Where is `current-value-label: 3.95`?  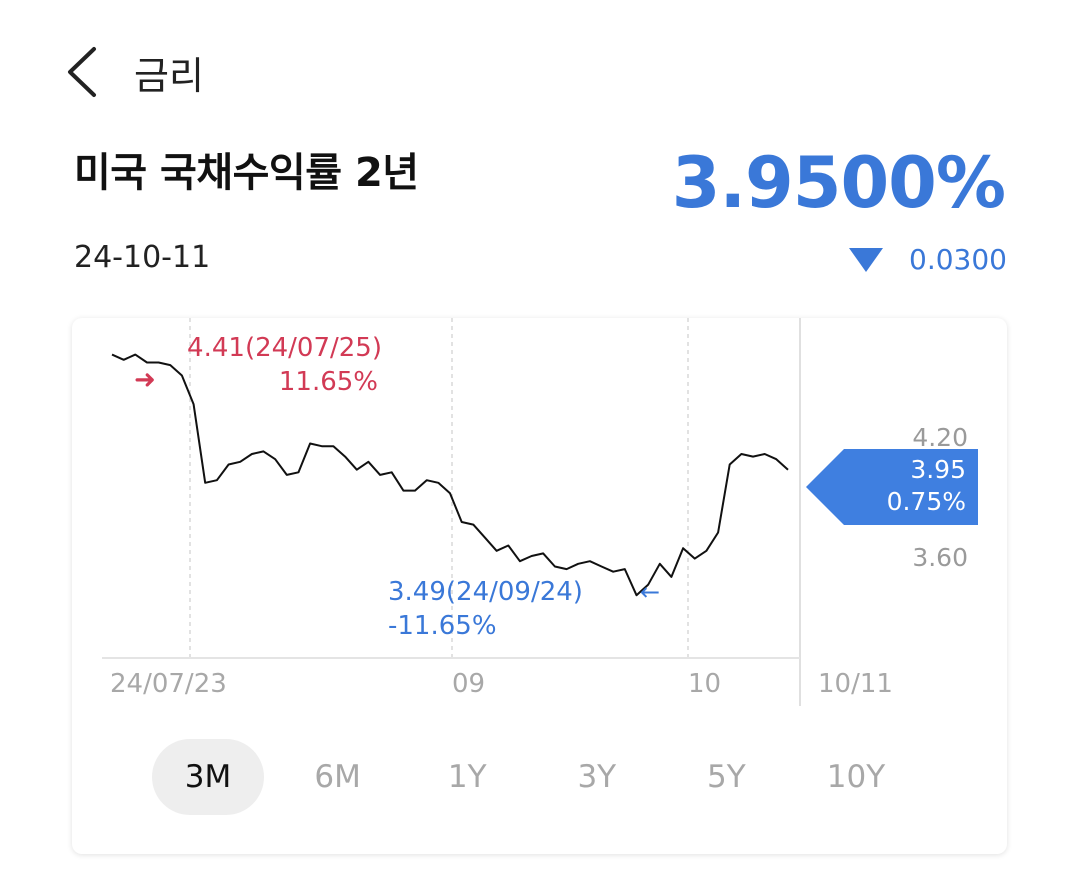
current-value-label: 3.95 is located at coordinates (938, 469).